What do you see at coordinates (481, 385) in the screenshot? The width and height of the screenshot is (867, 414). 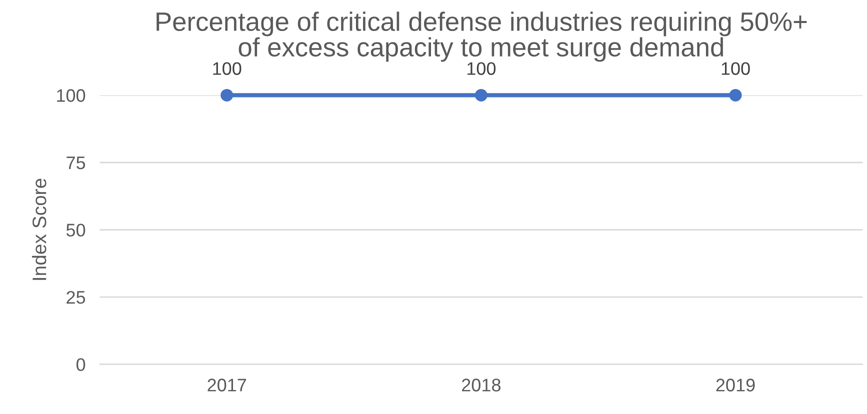 I see `x-tick-label: 2018` at bounding box center [481, 385].